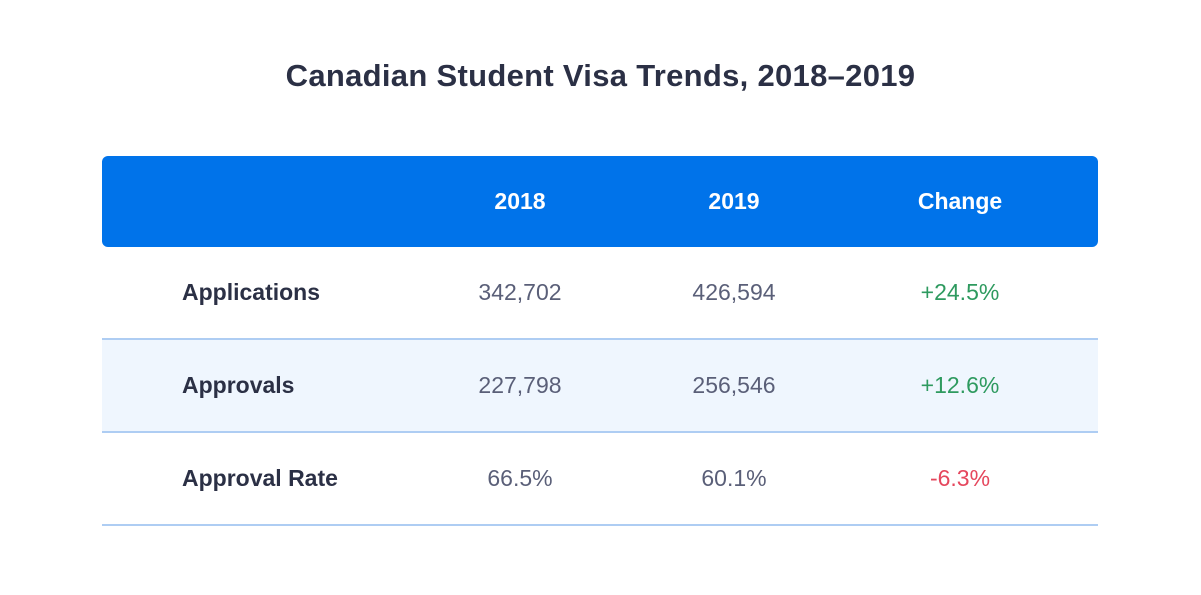 This screenshot has height=595, width=1201. Describe the element at coordinates (960, 201) in the screenshot. I see `header-change: Change` at that location.